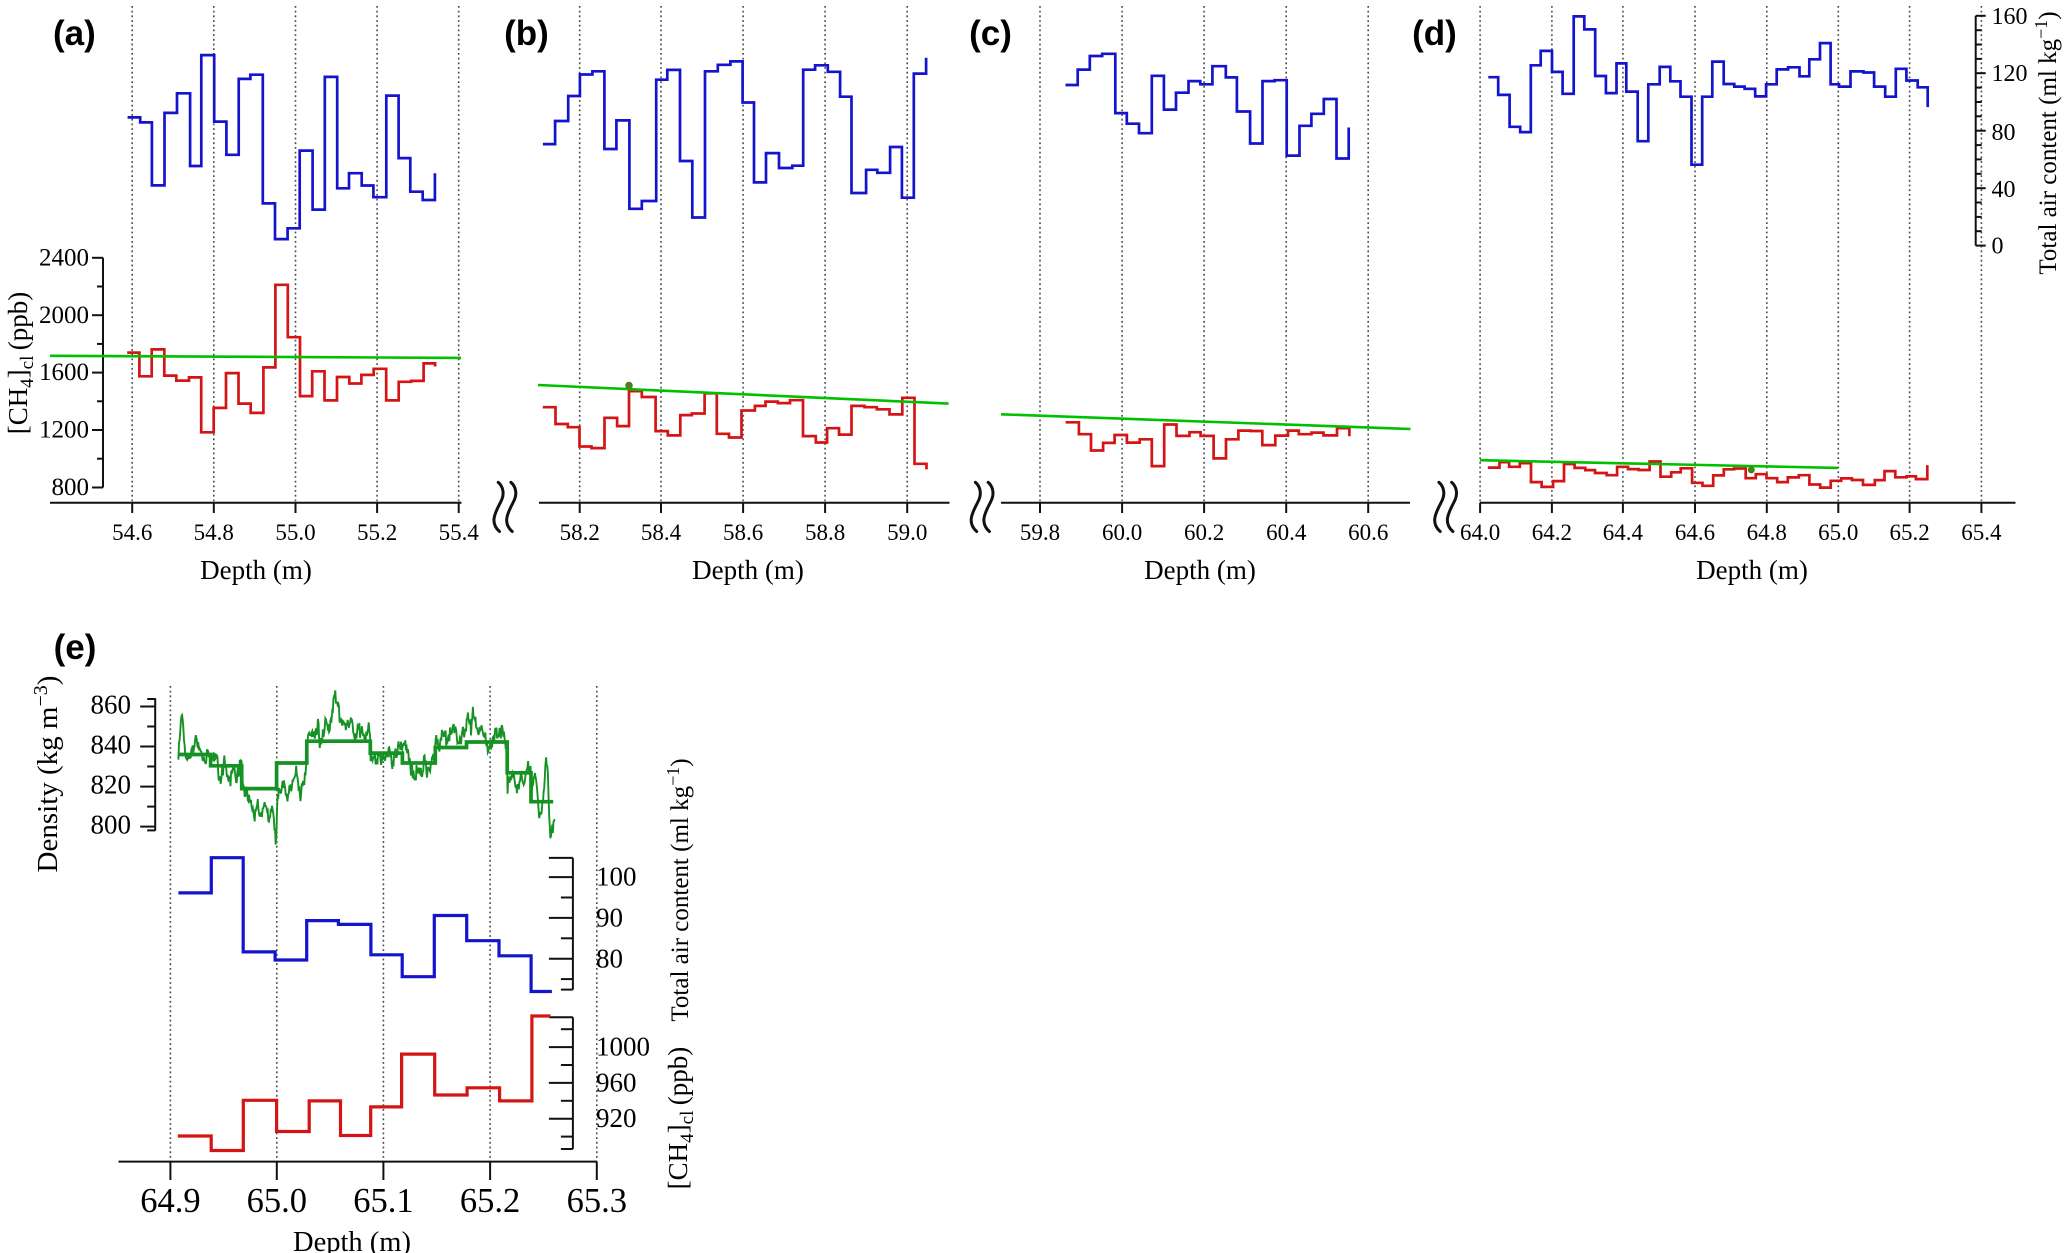 The width and height of the screenshot is (2067, 1253). Describe the element at coordinates (170, 1201) in the screenshot. I see `svg-text: 64.9` at that location.